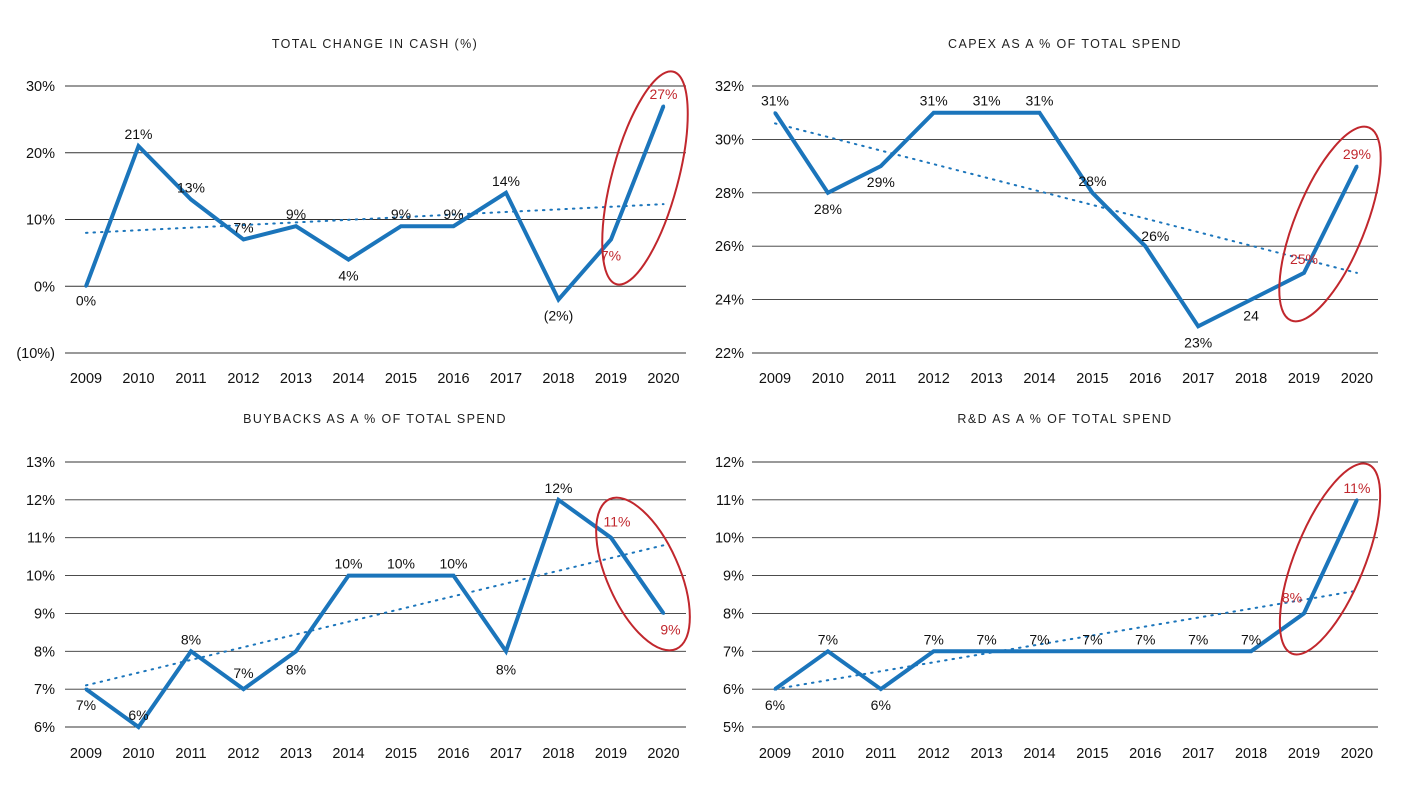 The image size is (1402, 811). What do you see at coordinates (86, 300) in the screenshot?
I see `data-label: 0%` at bounding box center [86, 300].